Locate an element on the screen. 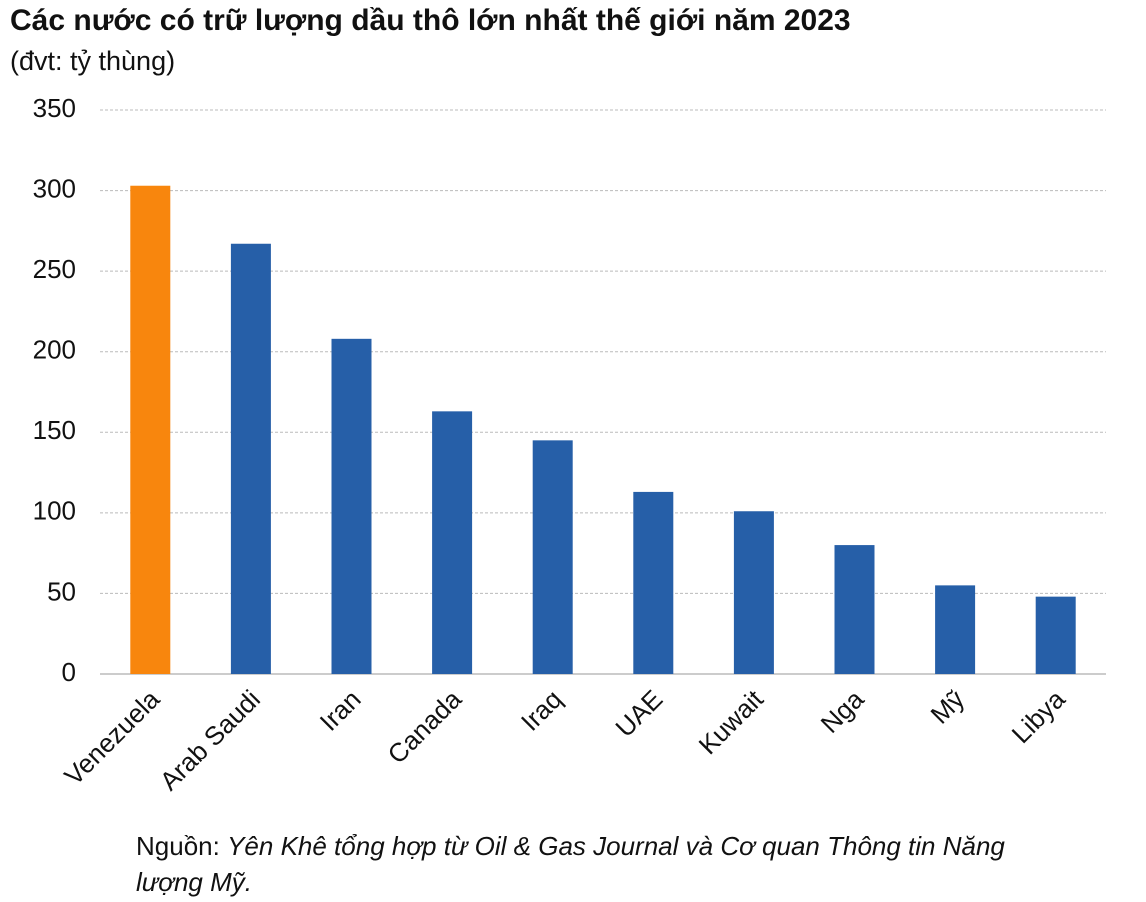 The width and height of the screenshot is (1146, 902). x-tick-label: Iraq is located at coordinates (541, 710).